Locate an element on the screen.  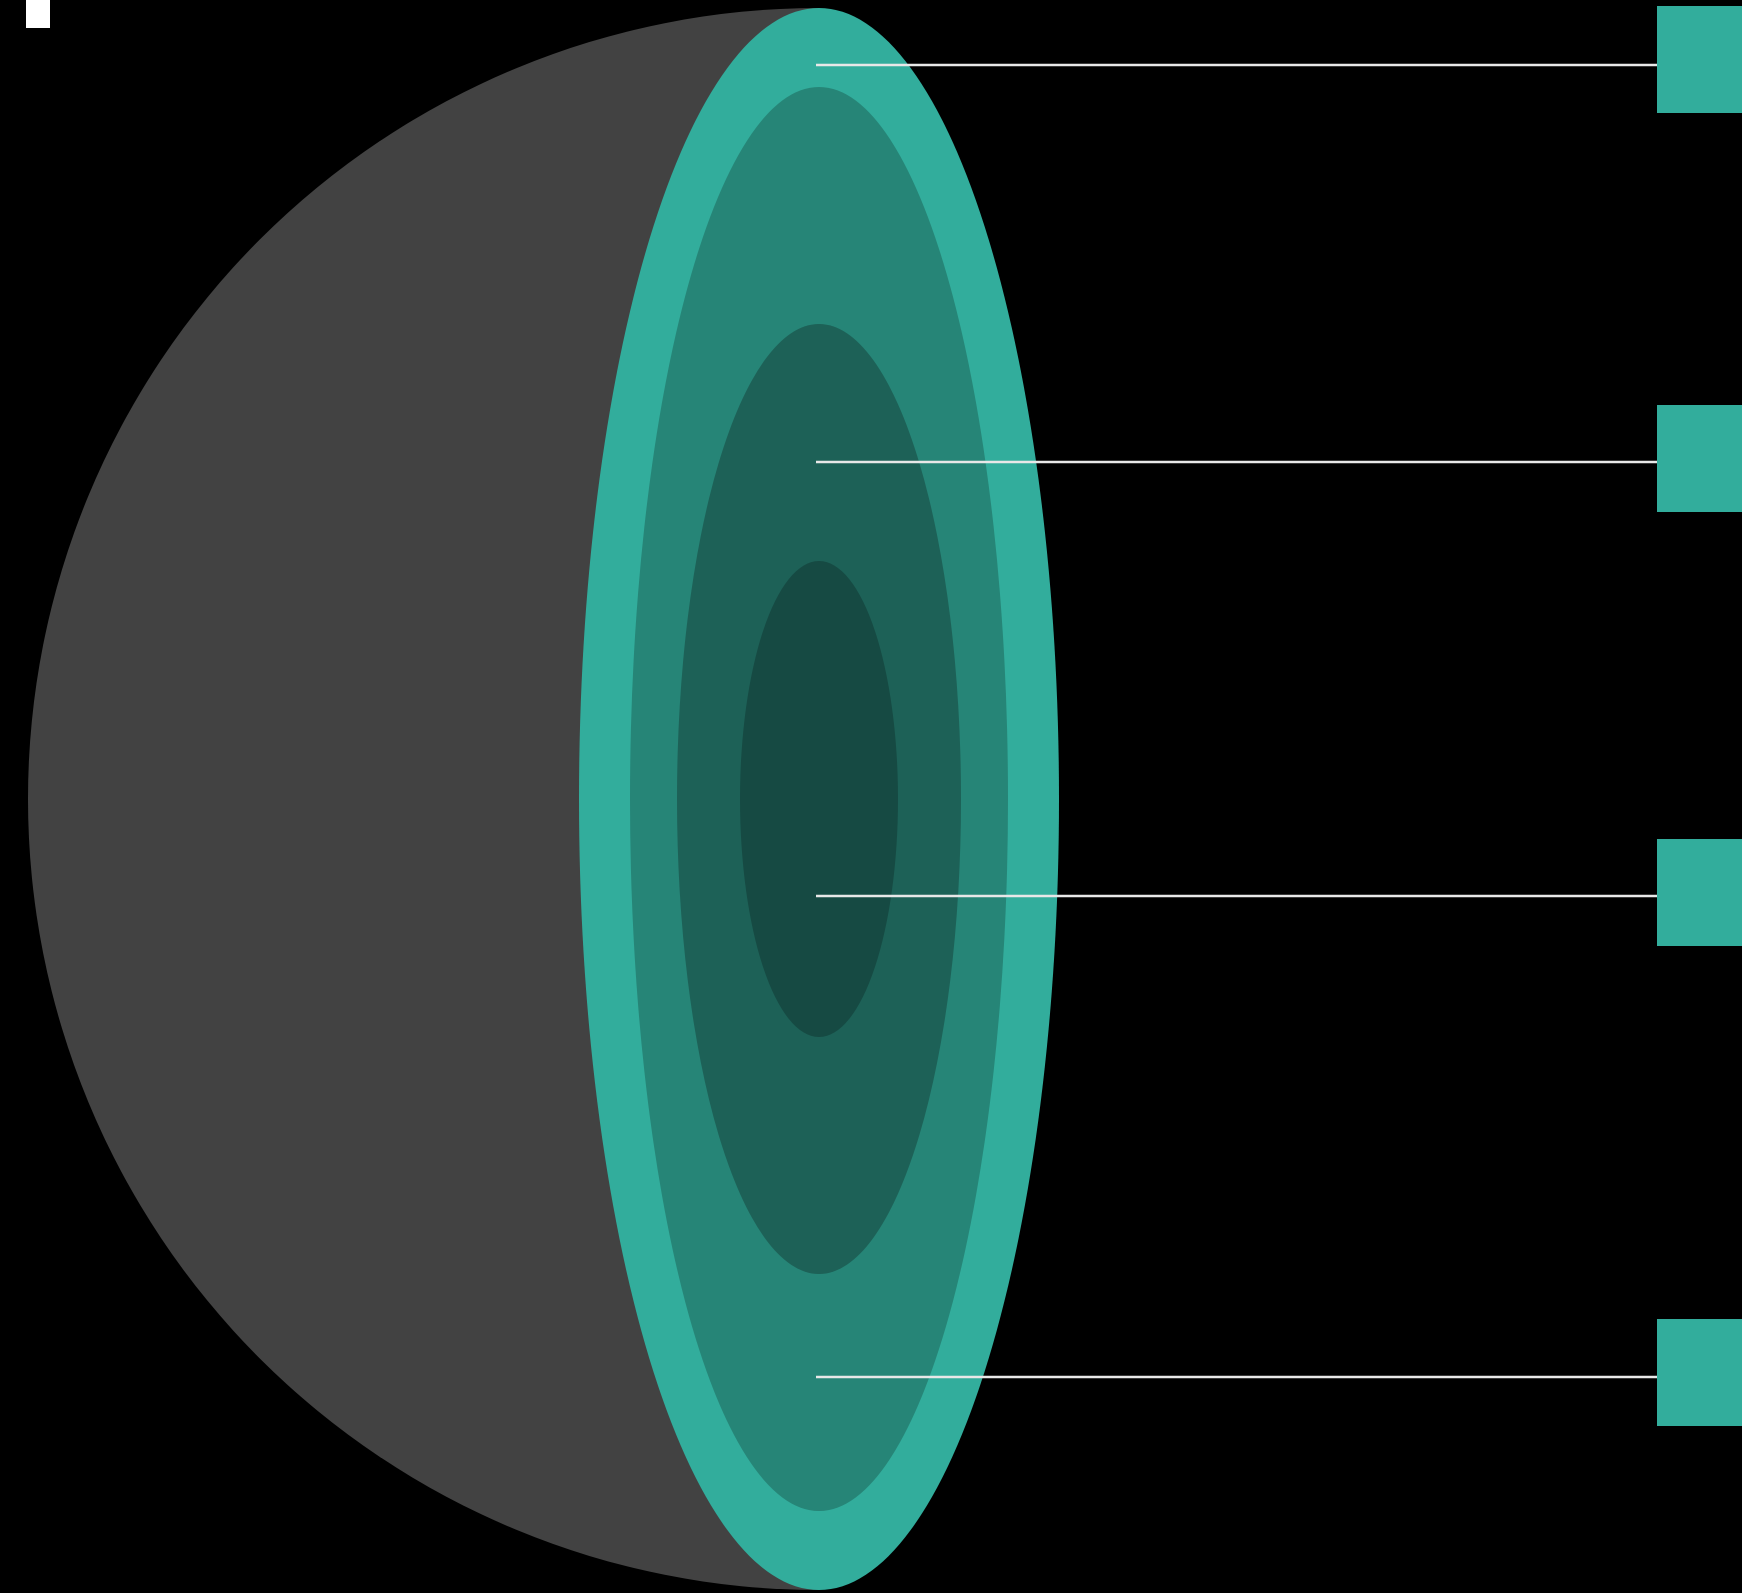
callout-crust is located at coordinates (1699, 59).